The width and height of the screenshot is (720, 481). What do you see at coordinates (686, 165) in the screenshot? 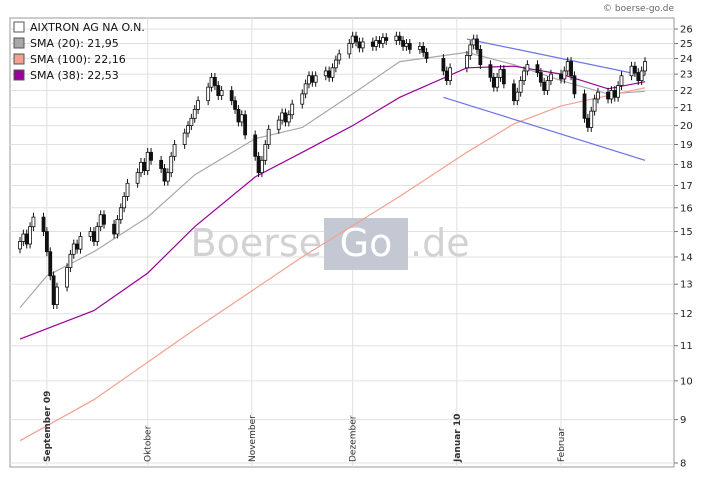
I see `y-tick-label: 18` at bounding box center [686, 165].